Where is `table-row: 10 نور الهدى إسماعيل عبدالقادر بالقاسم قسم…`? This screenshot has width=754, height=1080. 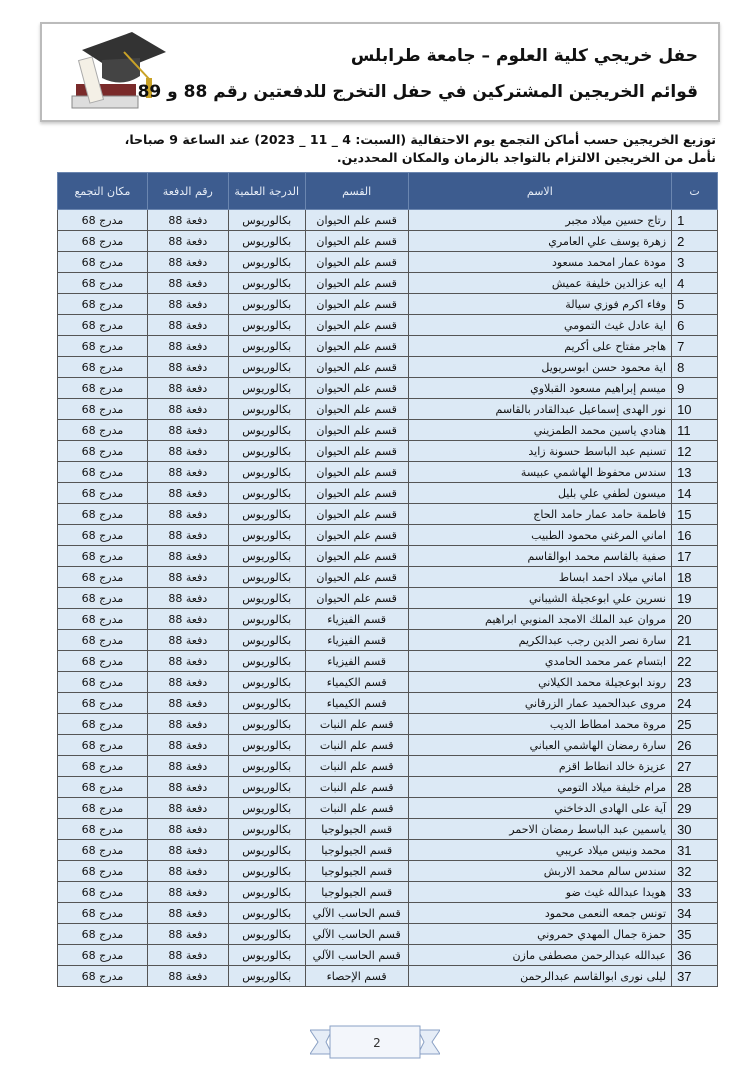 table-row: 10 نور الهدى إسماعيل عبدالقادر بالقاسم قسم… is located at coordinates (387, 409).